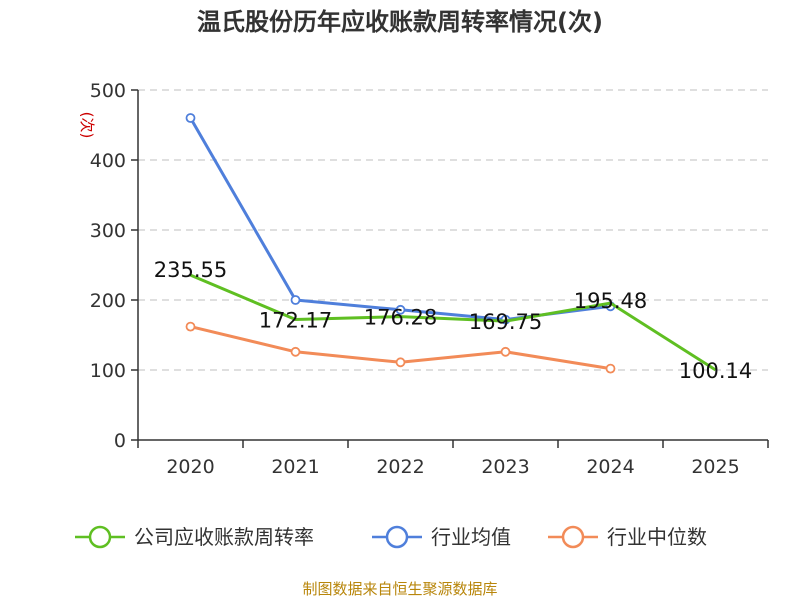  I want to click on y-tick-label-0: 0, so click(120, 441).